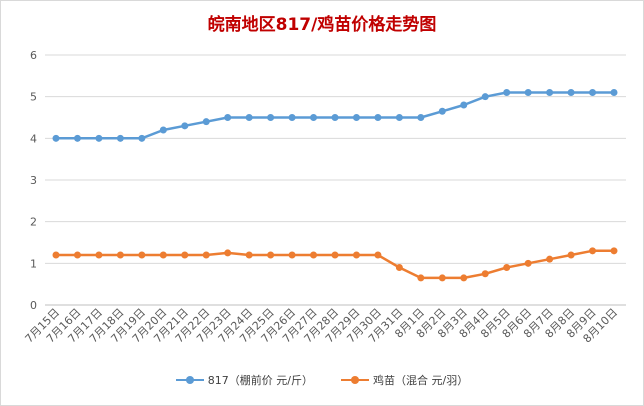  I want to click on y-tick-label: 4, so click(33, 138).